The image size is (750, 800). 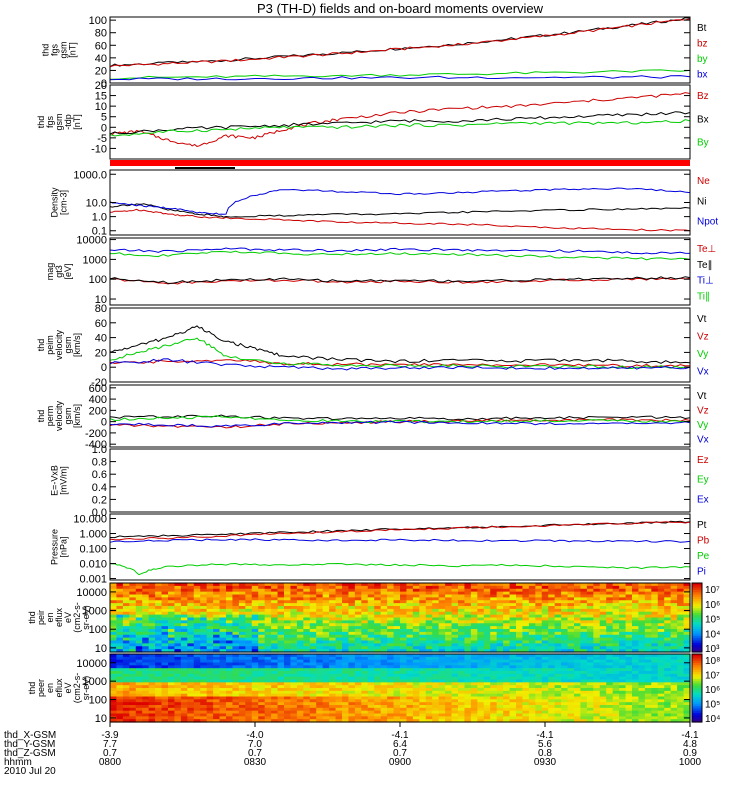 I want to click on colorbar-cell, so click(x=697, y=646).